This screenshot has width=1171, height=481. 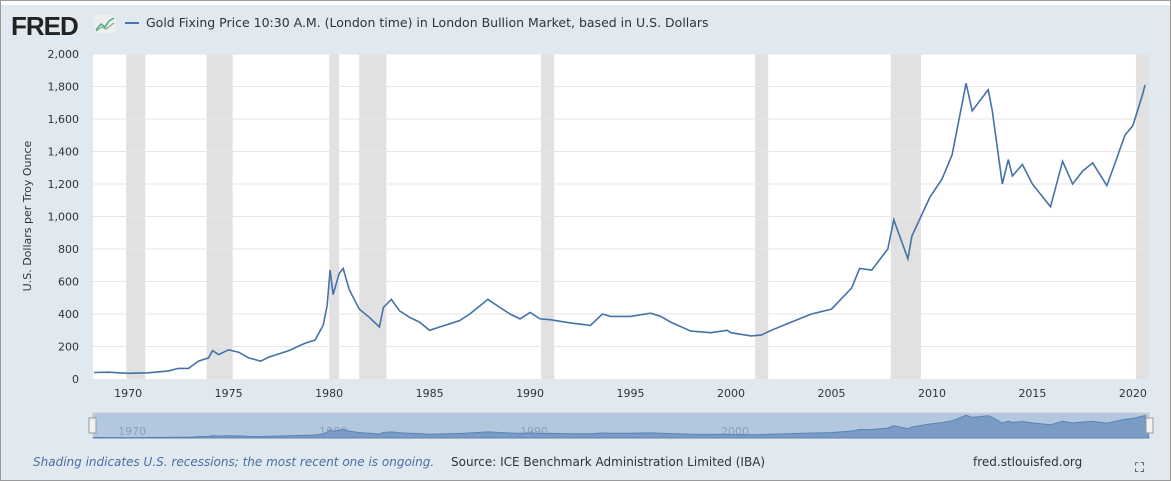 I want to click on x-tick-label: 1970, so click(x=128, y=393).